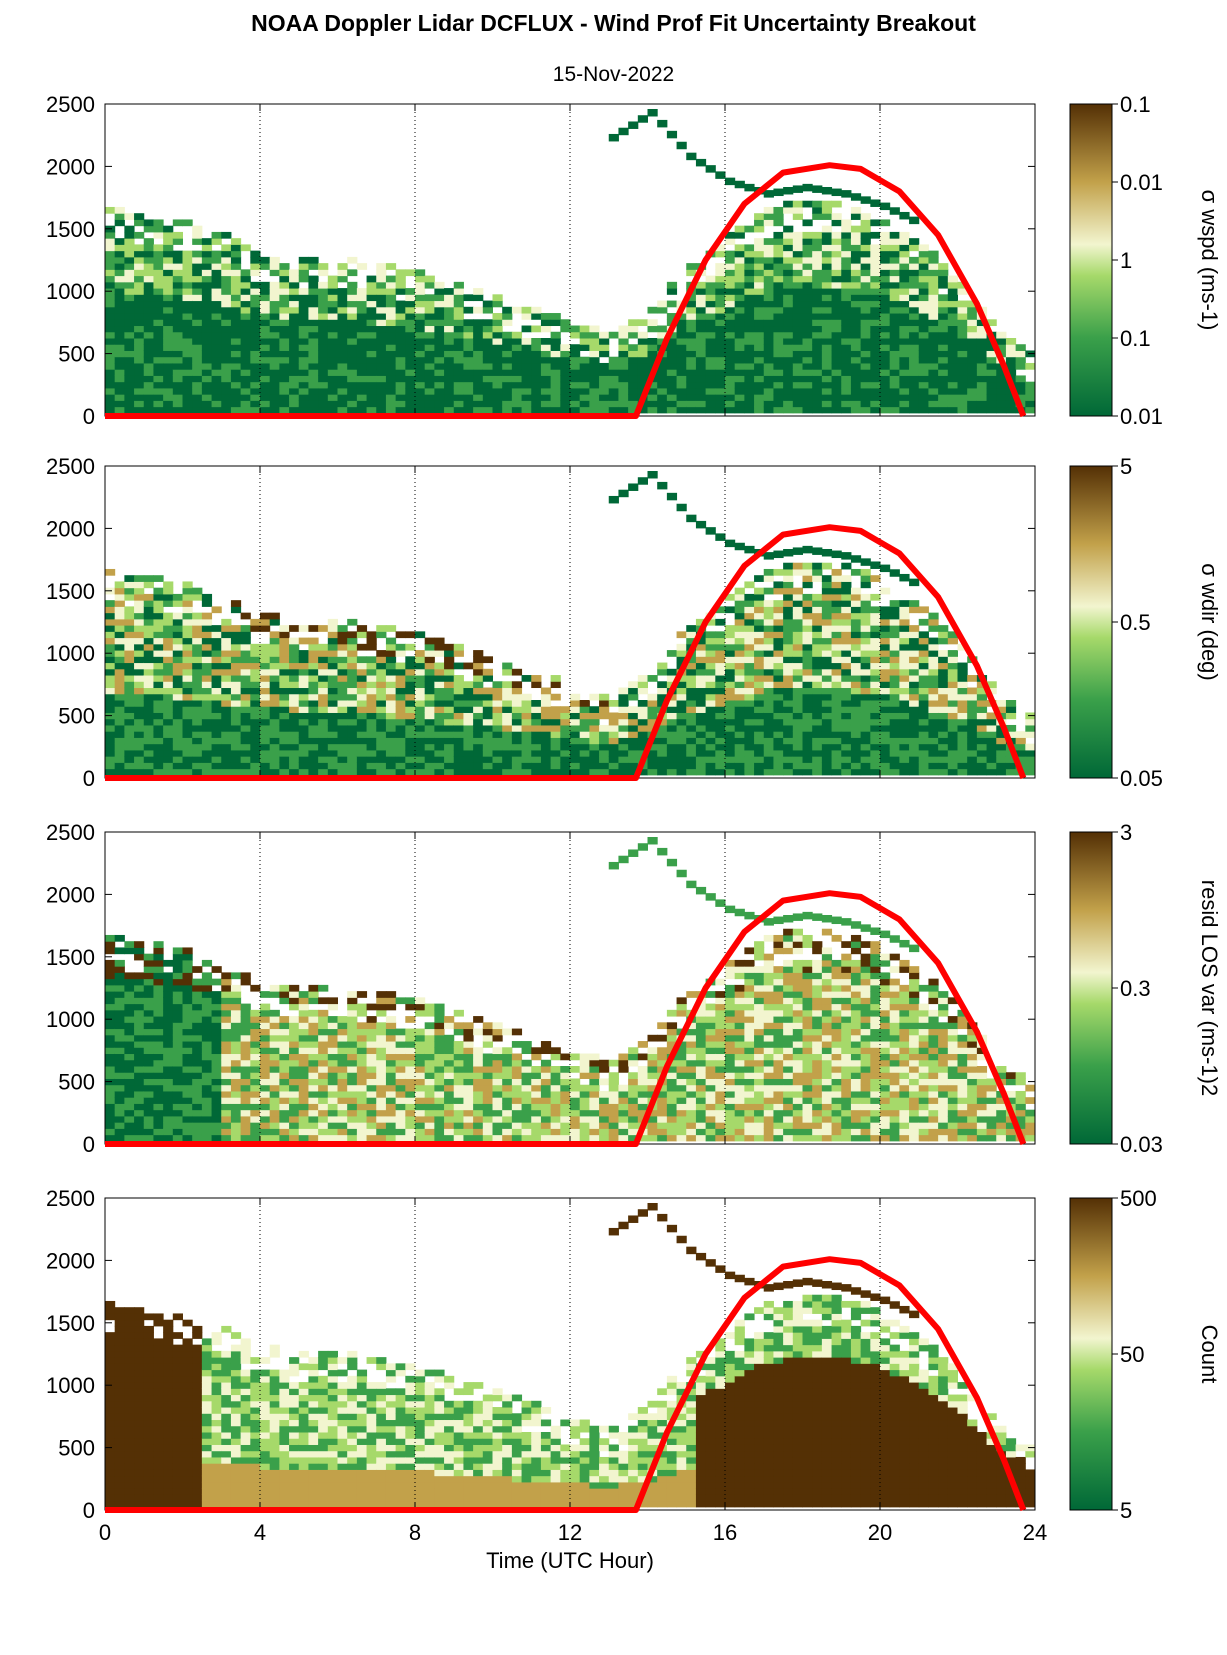 The image size is (1227, 1655). I want to click on chart-date: 15-Nov-2022, so click(613, 74).